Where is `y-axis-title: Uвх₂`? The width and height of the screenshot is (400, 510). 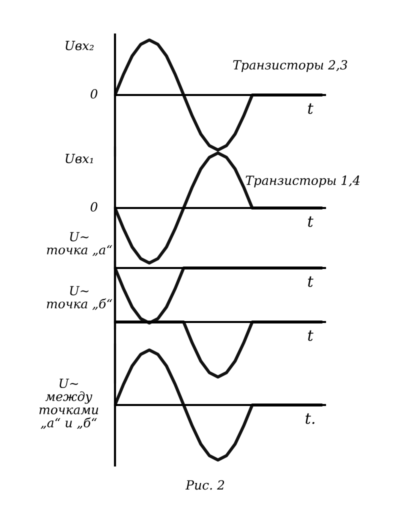 y-axis-title: Uвх₂ is located at coordinates (80, 45).